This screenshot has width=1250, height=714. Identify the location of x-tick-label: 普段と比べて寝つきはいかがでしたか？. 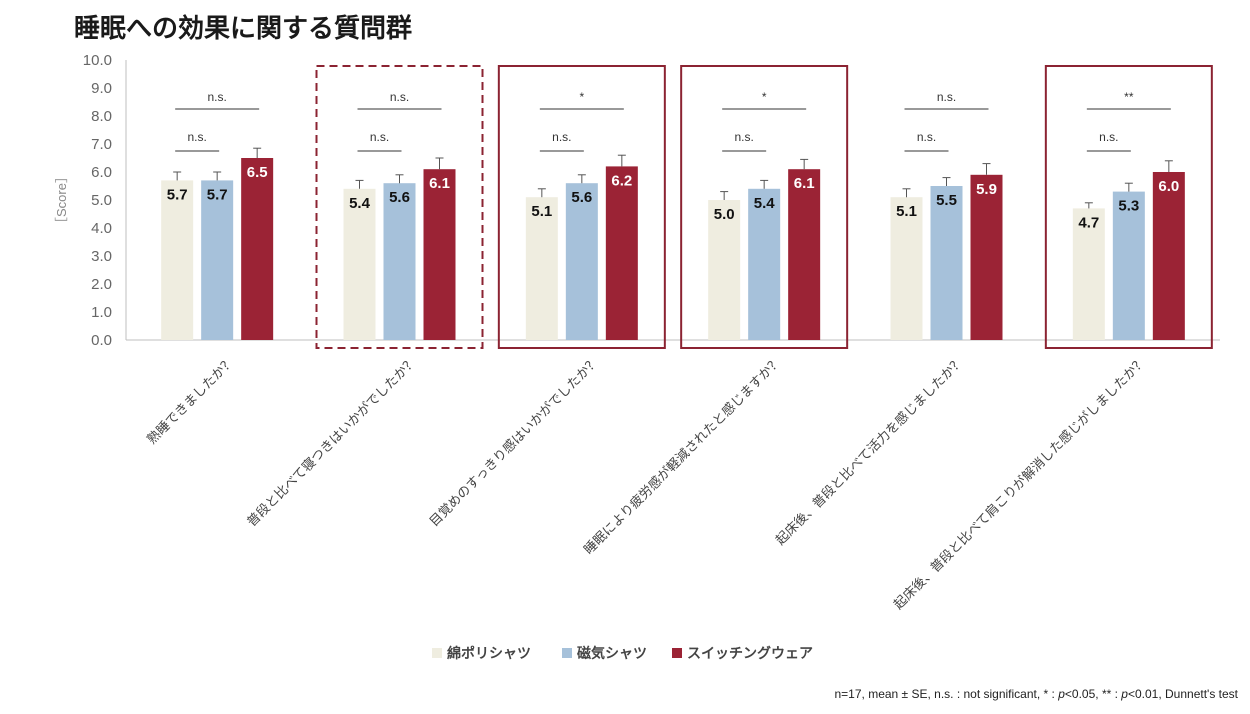
(332, 442).